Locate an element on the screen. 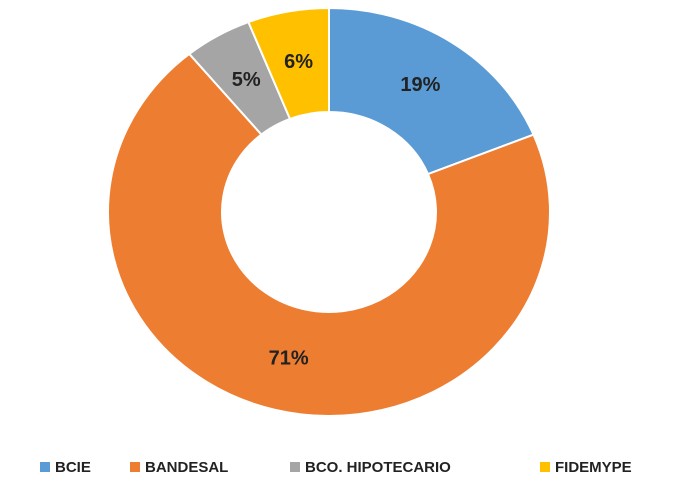 The height and width of the screenshot is (486, 680). value-label: 6% is located at coordinates (298, 62).